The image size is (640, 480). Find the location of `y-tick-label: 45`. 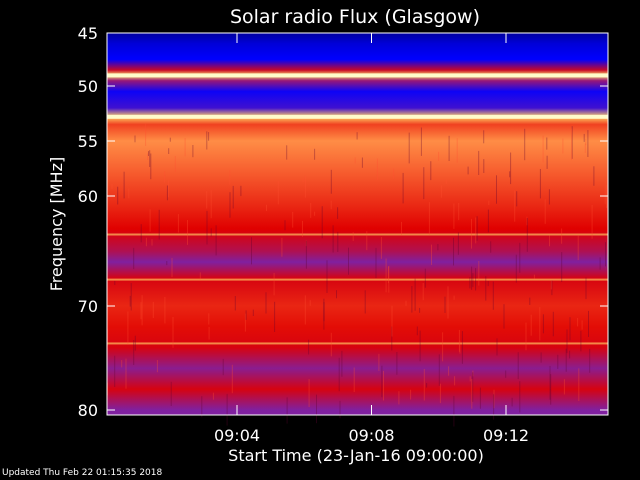

y-tick-label: 45 is located at coordinates (88, 33).